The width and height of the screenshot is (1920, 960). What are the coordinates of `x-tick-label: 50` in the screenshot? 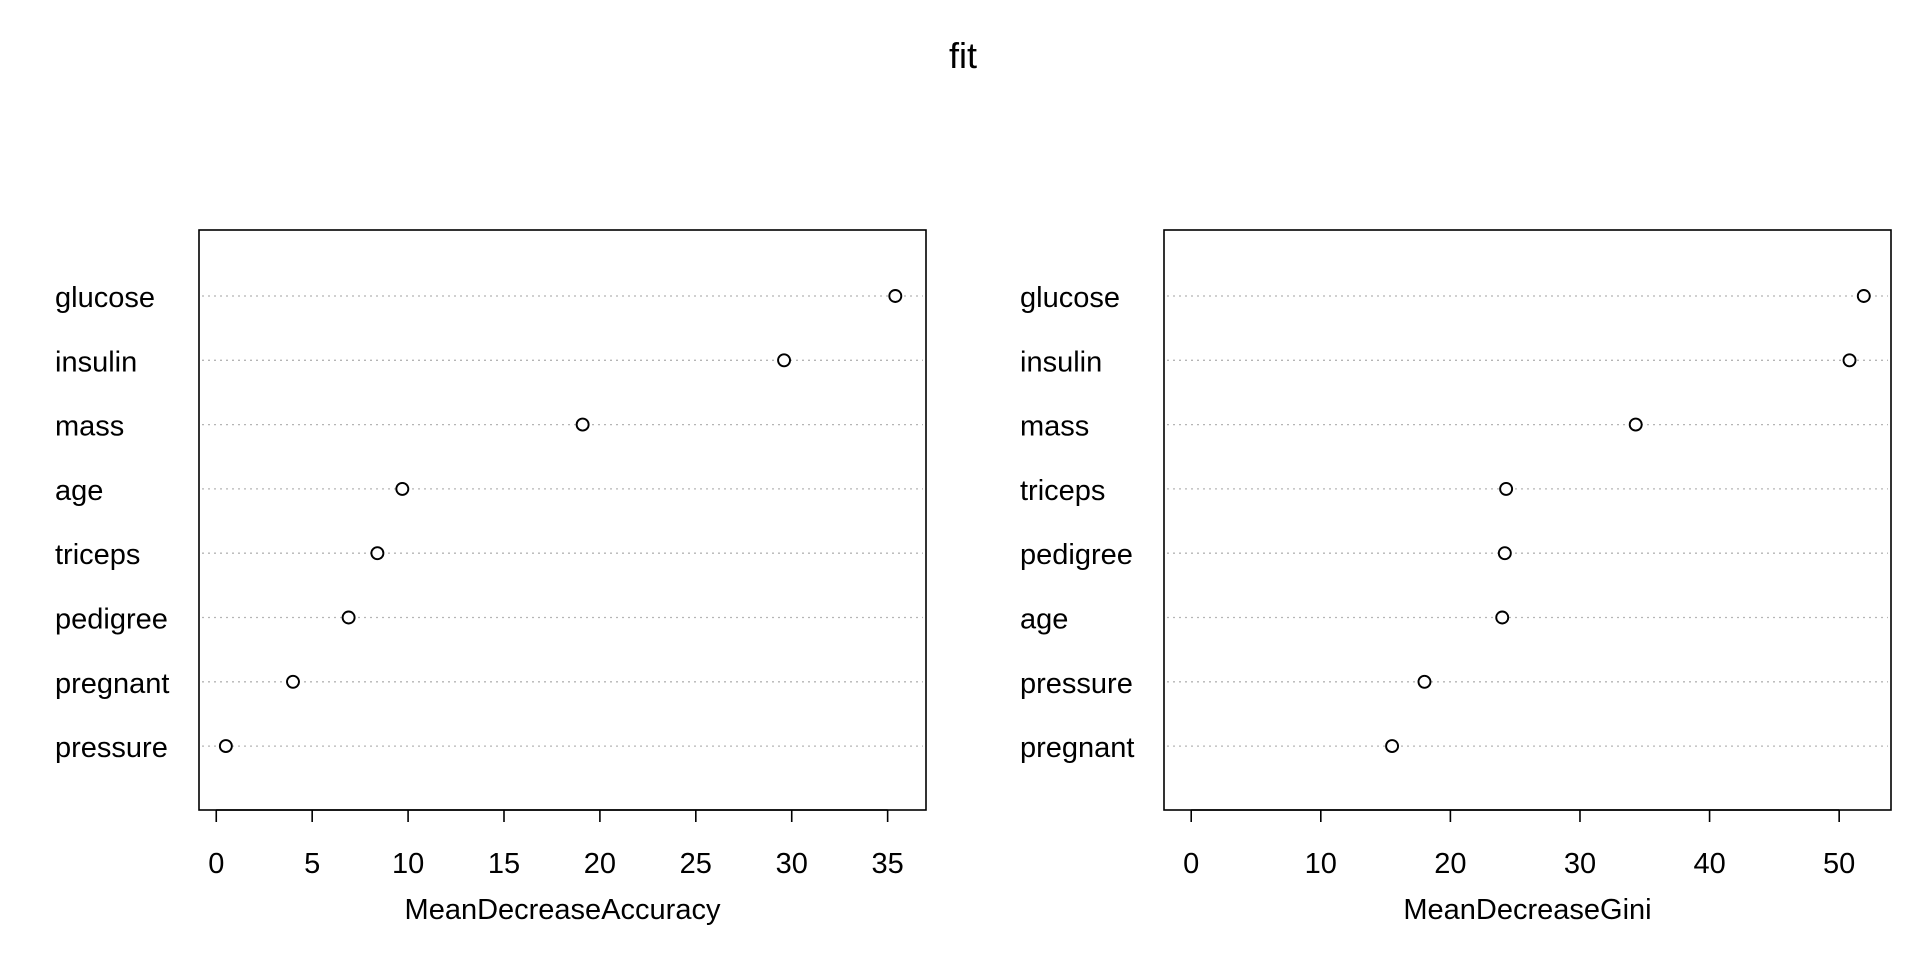 It's located at (1839, 864).